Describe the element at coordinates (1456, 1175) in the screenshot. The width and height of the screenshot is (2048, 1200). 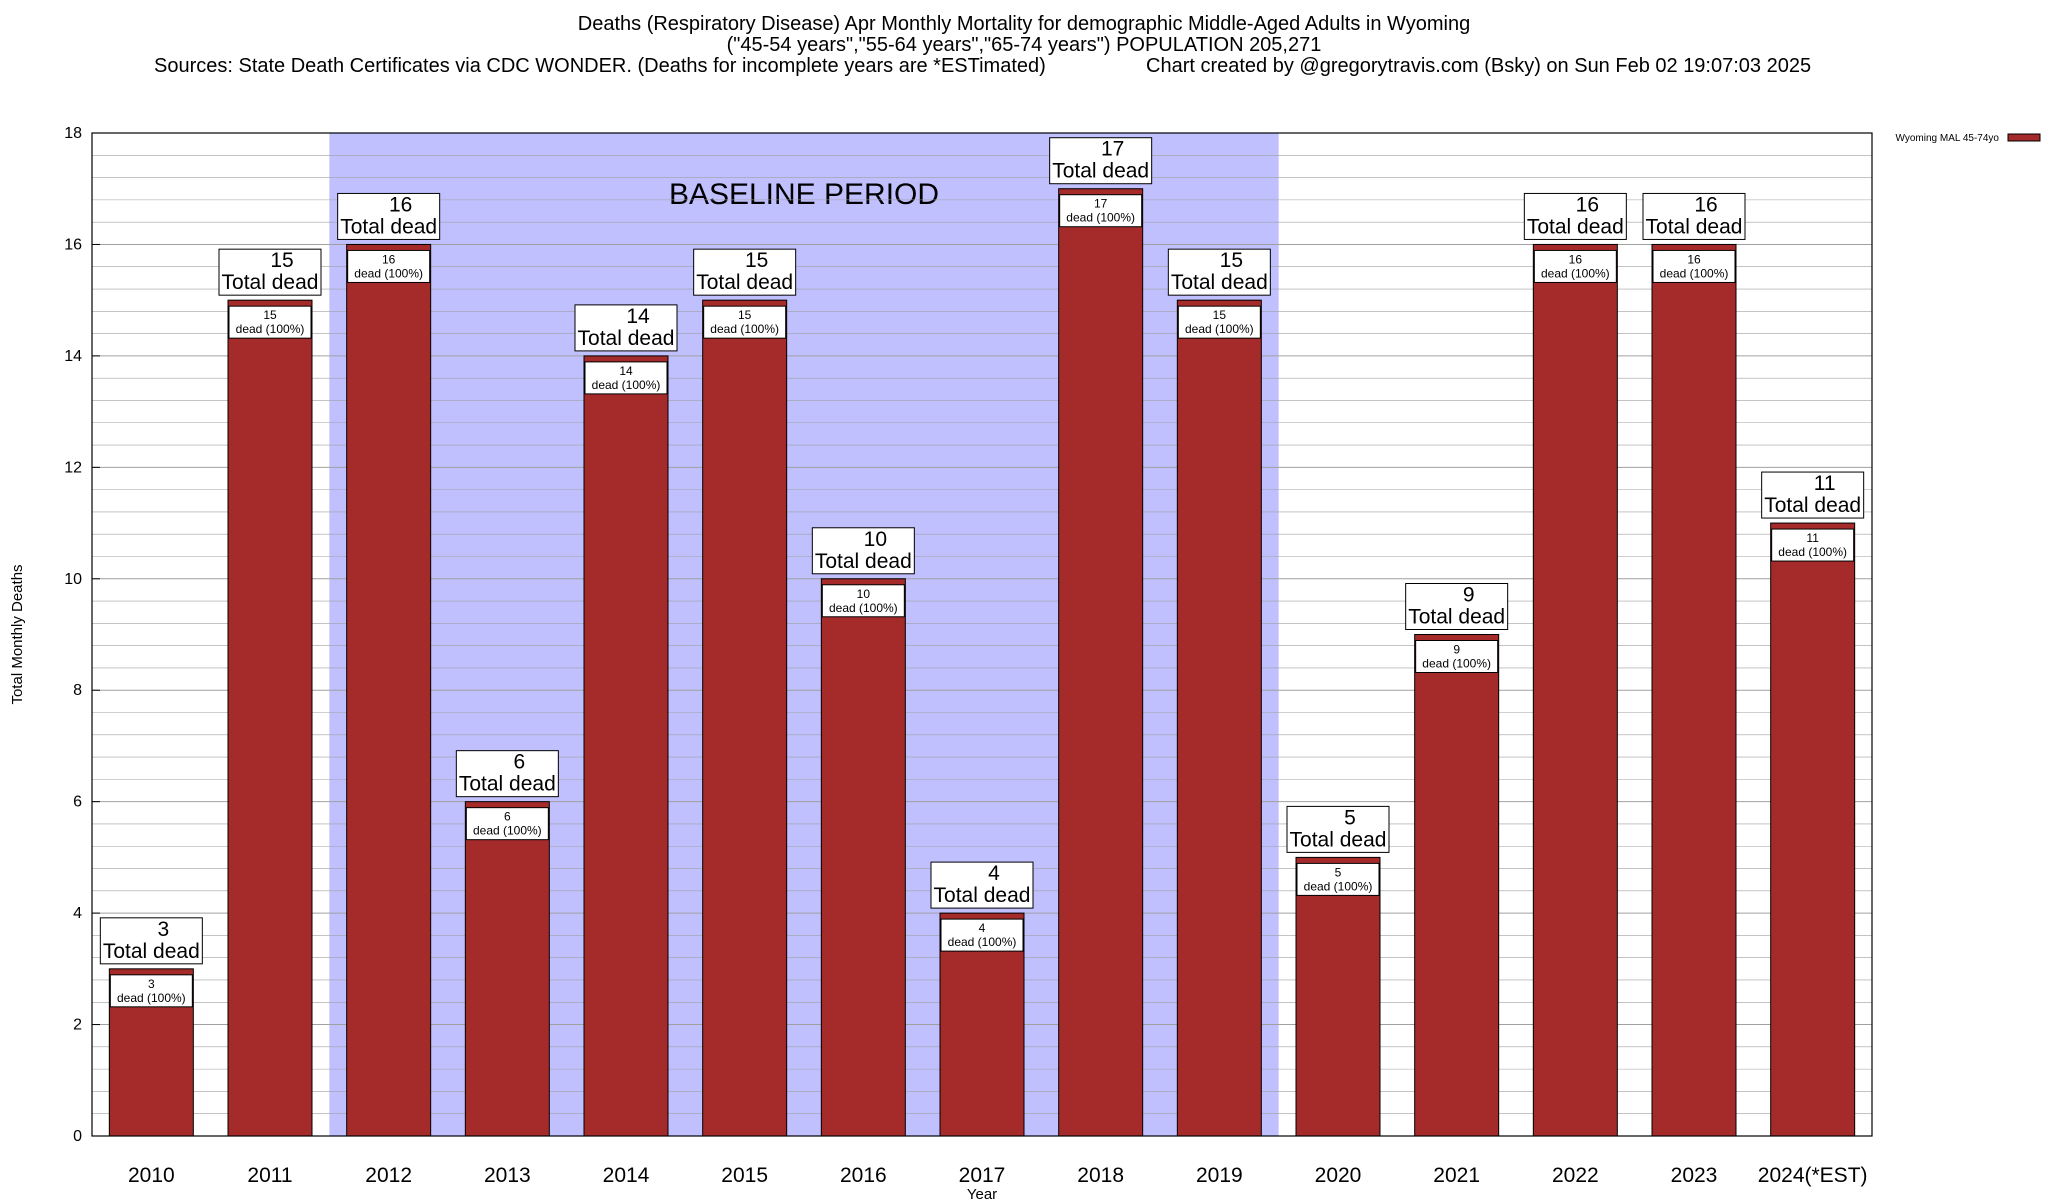
I see `x-tick-label: 2021` at that location.